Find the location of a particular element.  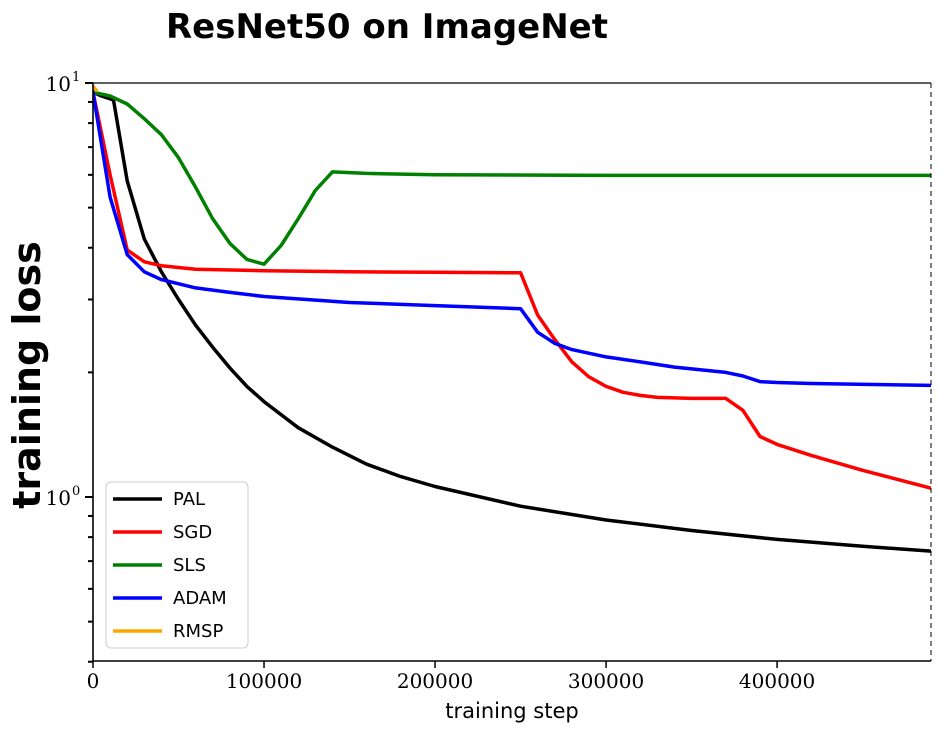

x-tick-label: 400000 is located at coordinates (777, 681).